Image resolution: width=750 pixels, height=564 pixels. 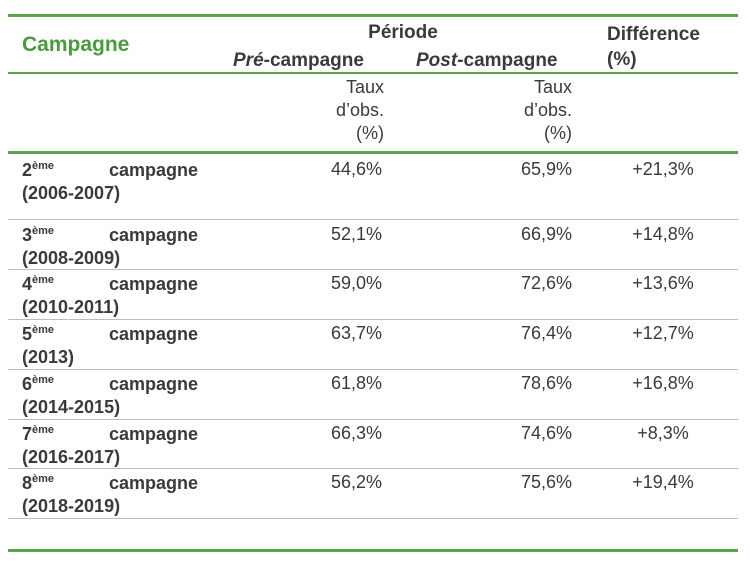 What do you see at coordinates (356, 234) in the screenshot?
I see `pre-value: 52,1%` at bounding box center [356, 234].